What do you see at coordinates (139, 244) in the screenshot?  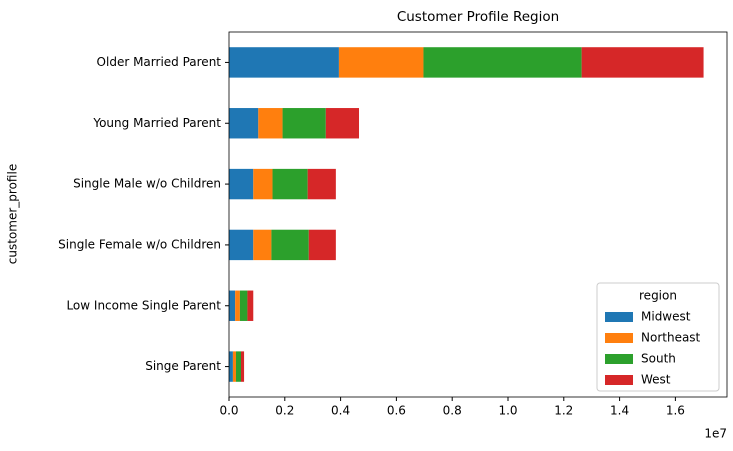 I see `y-tick-label: Single Female w/o Children` at bounding box center [139, 244].